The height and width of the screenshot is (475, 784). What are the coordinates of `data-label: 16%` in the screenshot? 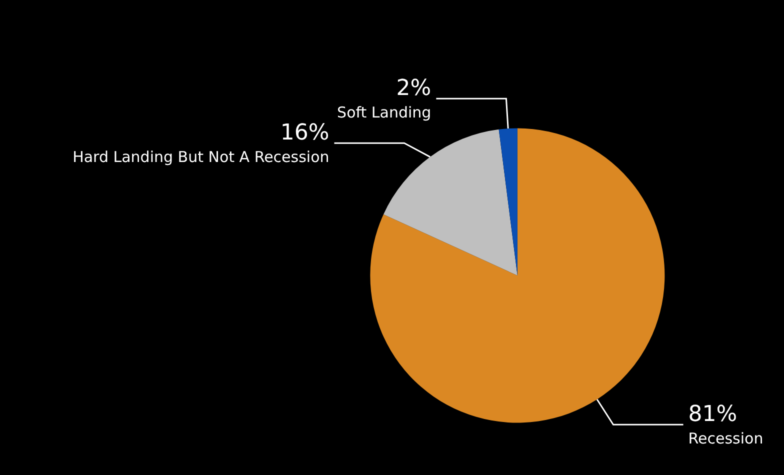 It's located at (305, 133).